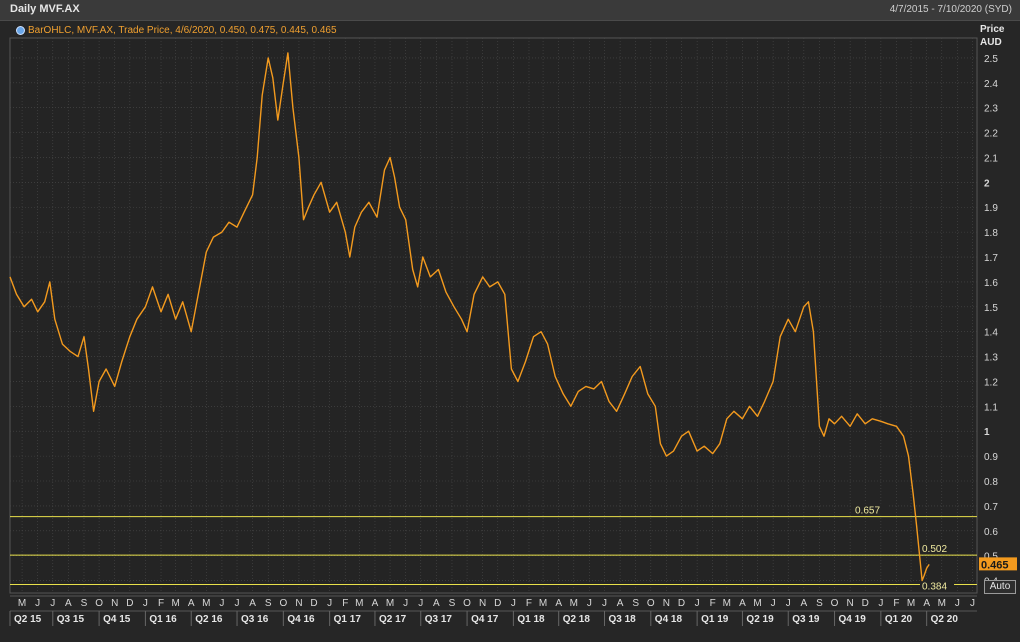 This screenshot has width=1020, height=642. I want to click on y-tick-label: 1.3, so click(991, 358).